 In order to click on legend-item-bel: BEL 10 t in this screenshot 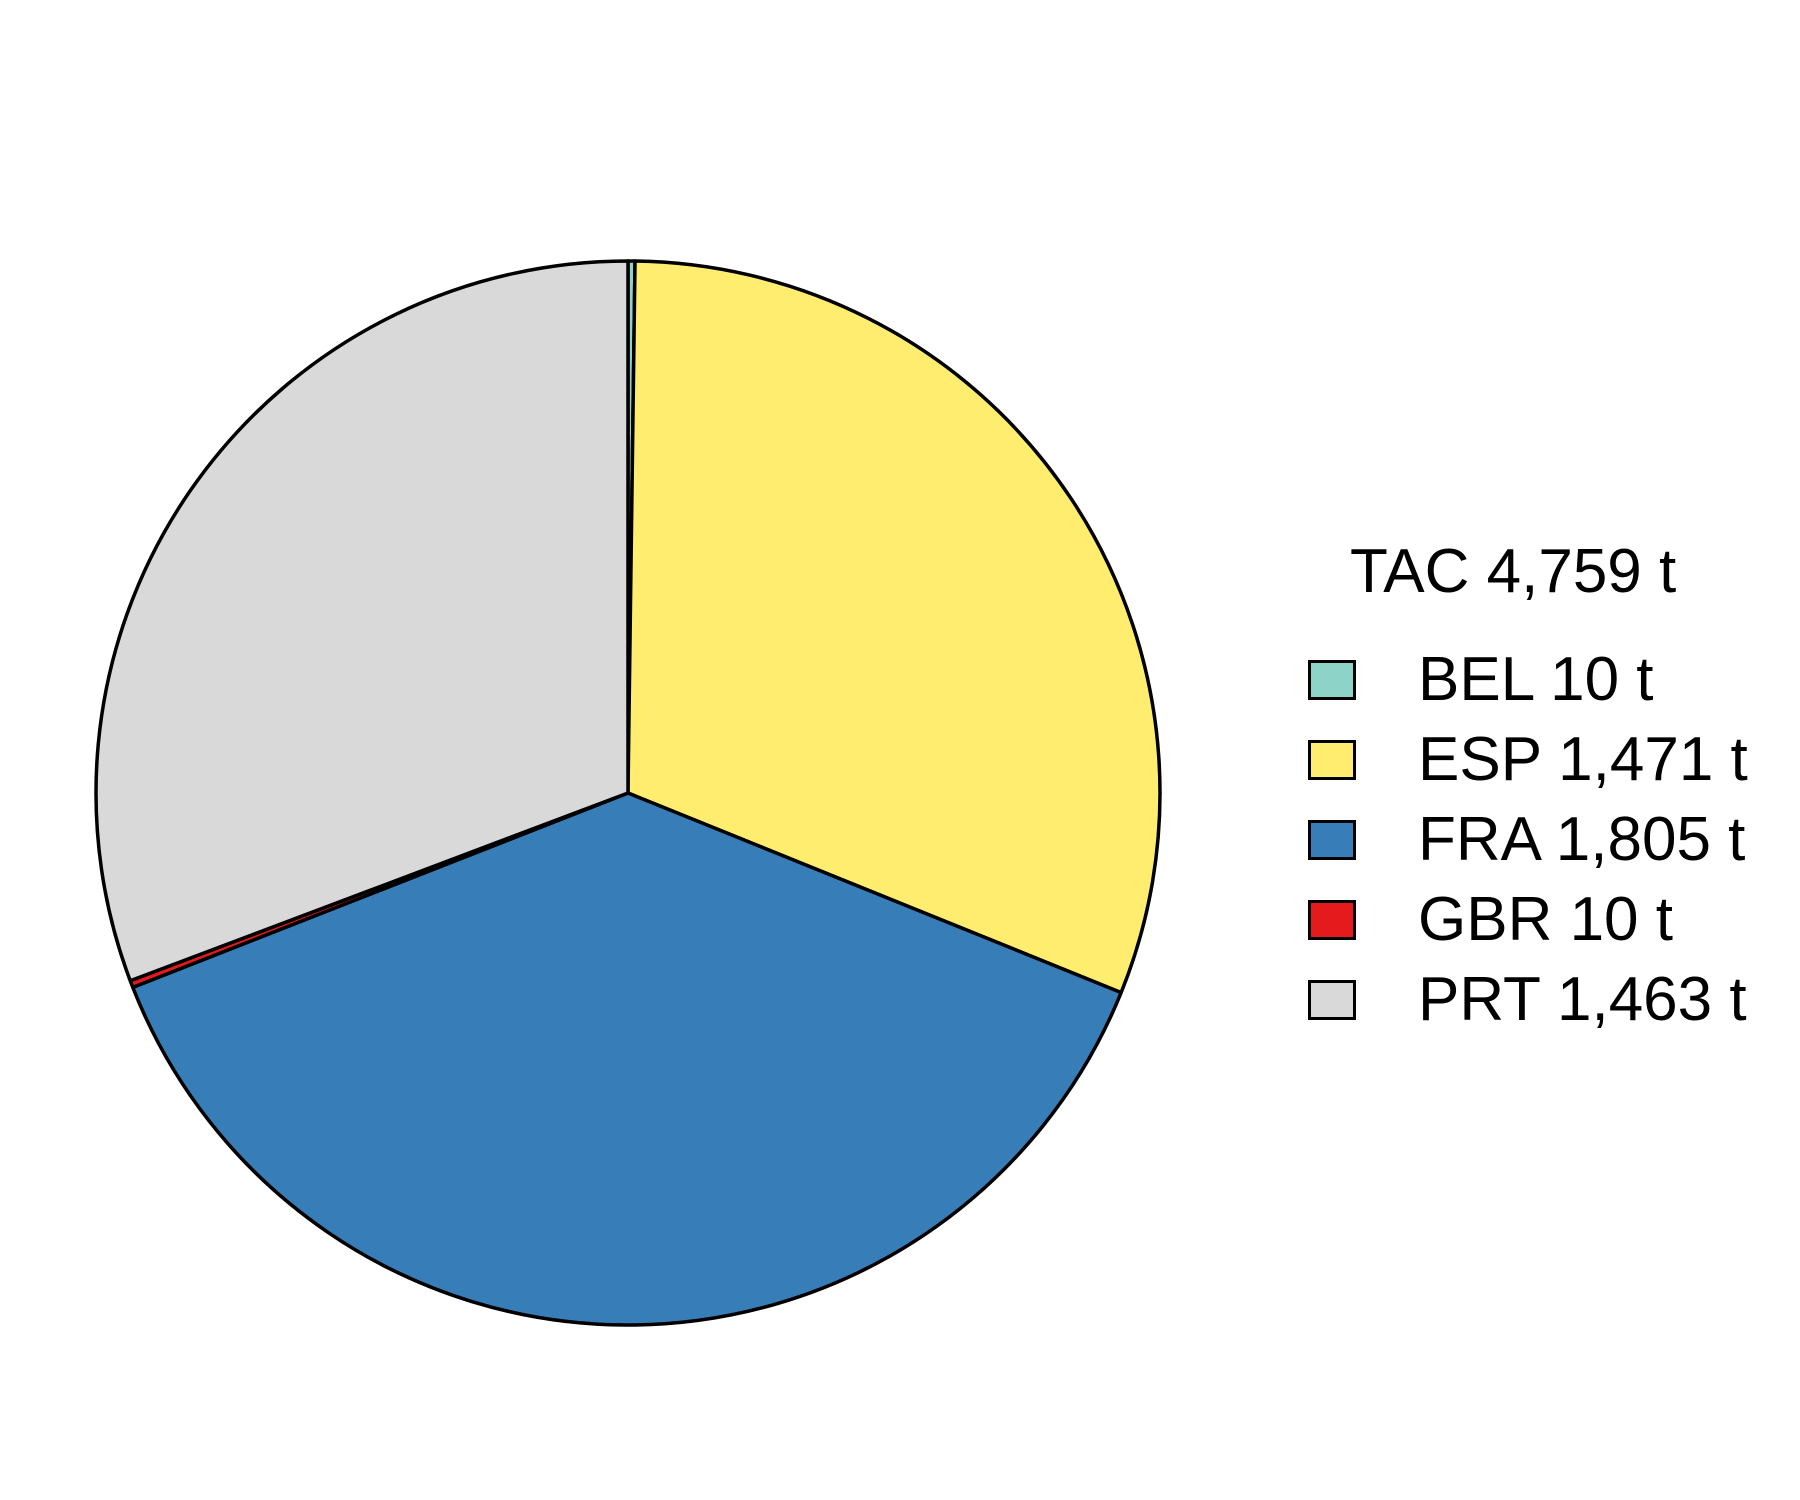, I will do `click(1548, 680)`.